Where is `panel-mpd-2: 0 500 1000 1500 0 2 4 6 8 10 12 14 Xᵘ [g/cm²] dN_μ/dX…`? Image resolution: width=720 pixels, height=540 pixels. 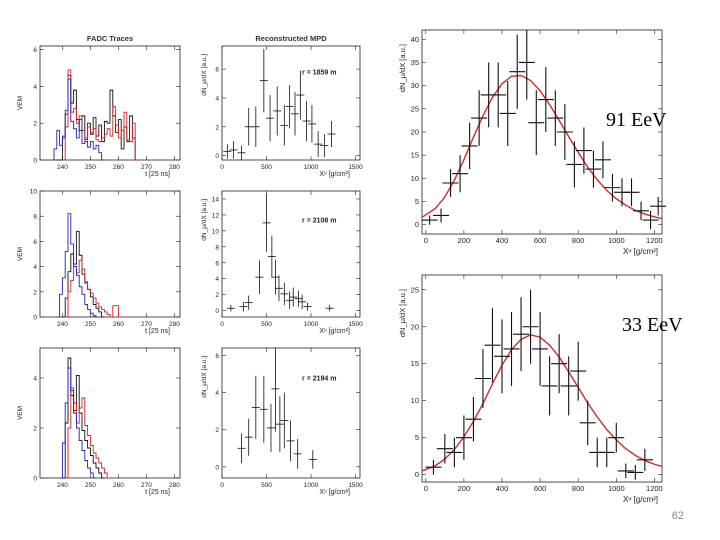
panel-mpd-2: 0 500 1000 1500 0 2 4 6 8 10 12 14 Xᵘ [g/cm²] dN_μ/dX… is located at coordinates (282, 262).